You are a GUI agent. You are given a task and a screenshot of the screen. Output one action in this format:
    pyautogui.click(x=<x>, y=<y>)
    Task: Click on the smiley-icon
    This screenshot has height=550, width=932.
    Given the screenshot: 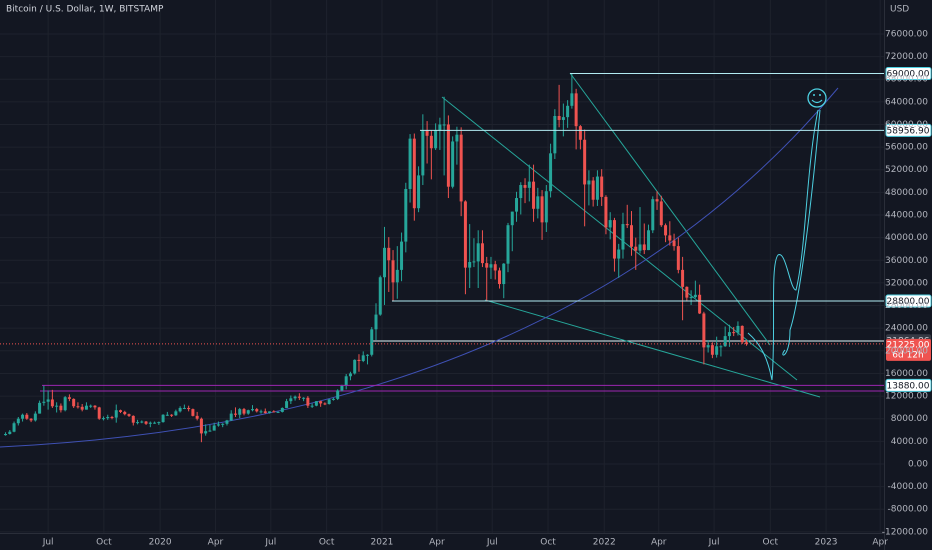 What is the action you would take?
    pyautogui.click(x=817, y=98)
    